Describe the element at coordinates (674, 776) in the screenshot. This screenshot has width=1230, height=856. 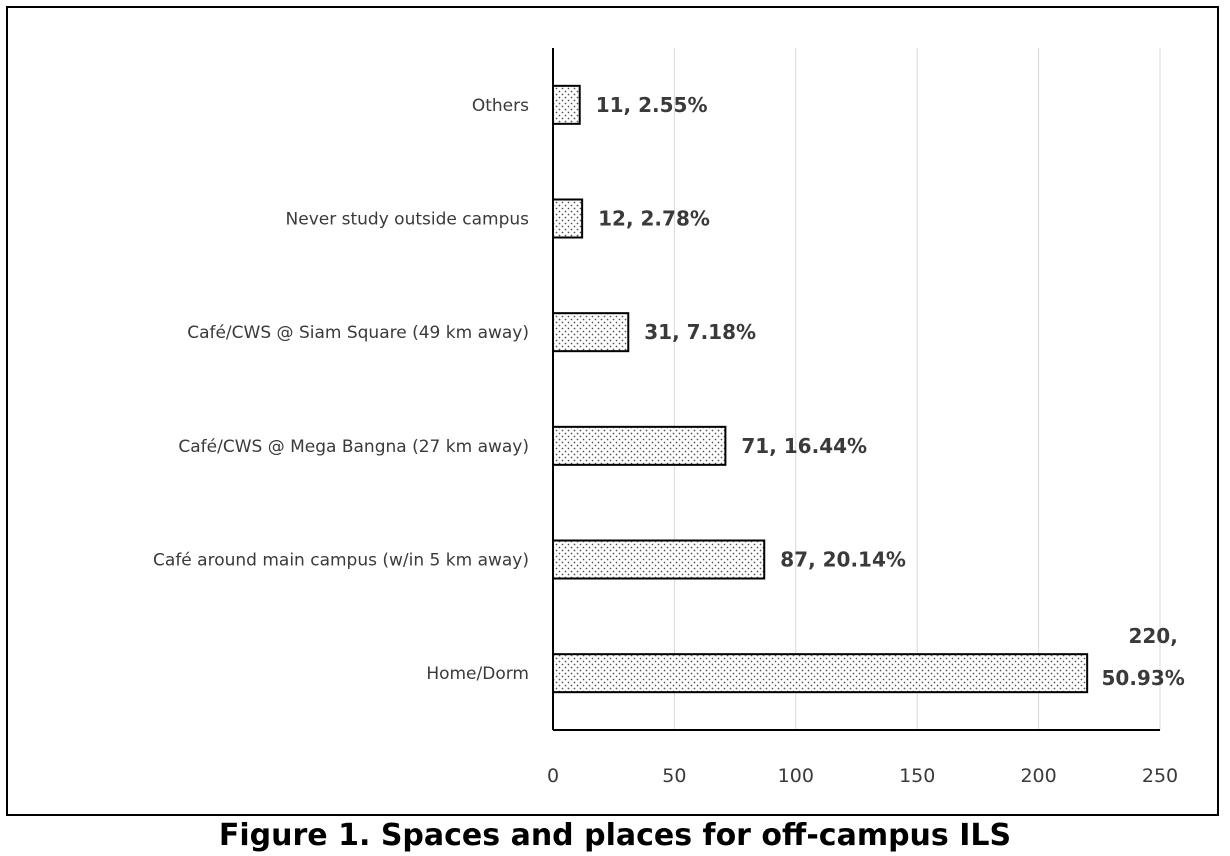
I see `x-tick-label-50: 50` at that location.